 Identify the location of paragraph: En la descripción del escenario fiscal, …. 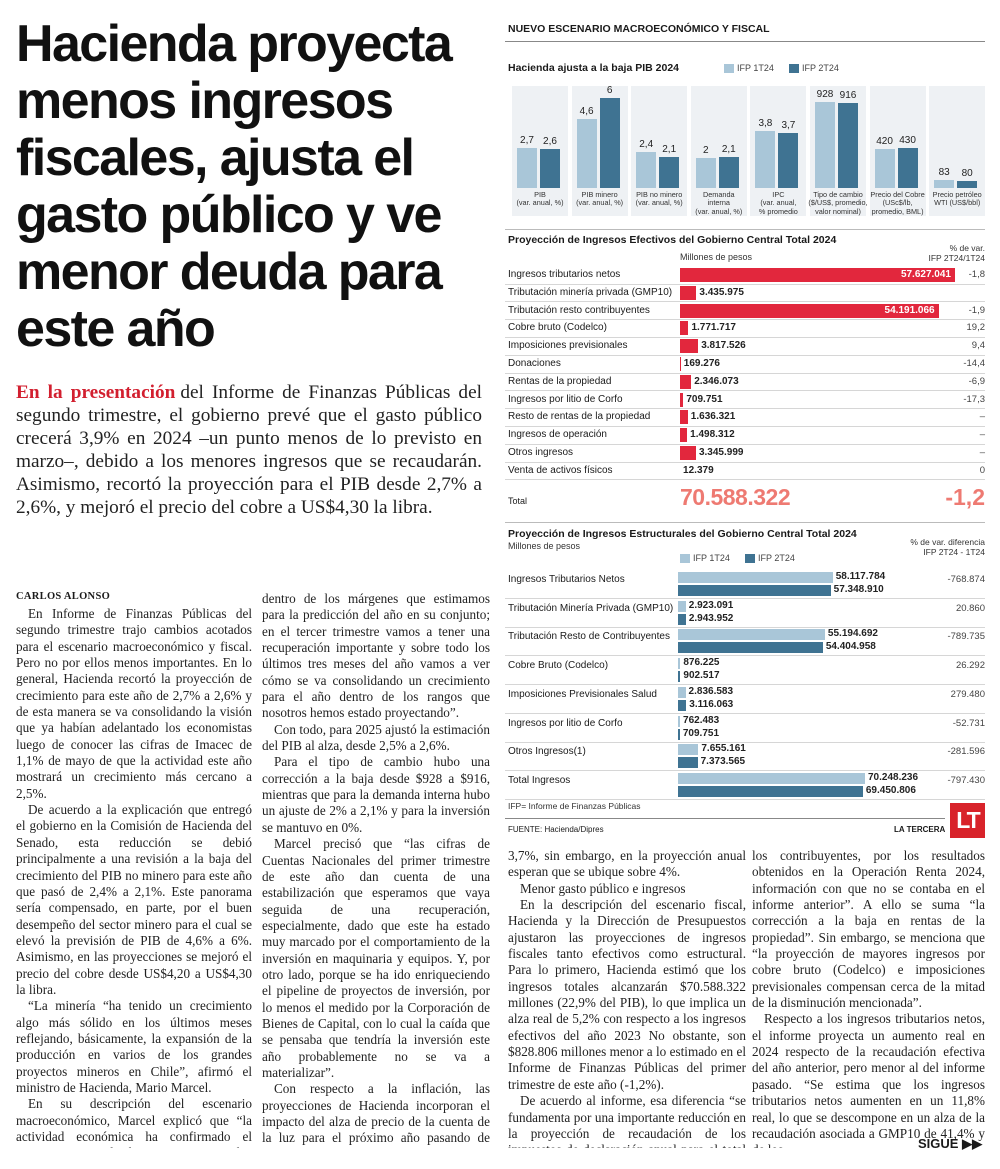
(627, 994).